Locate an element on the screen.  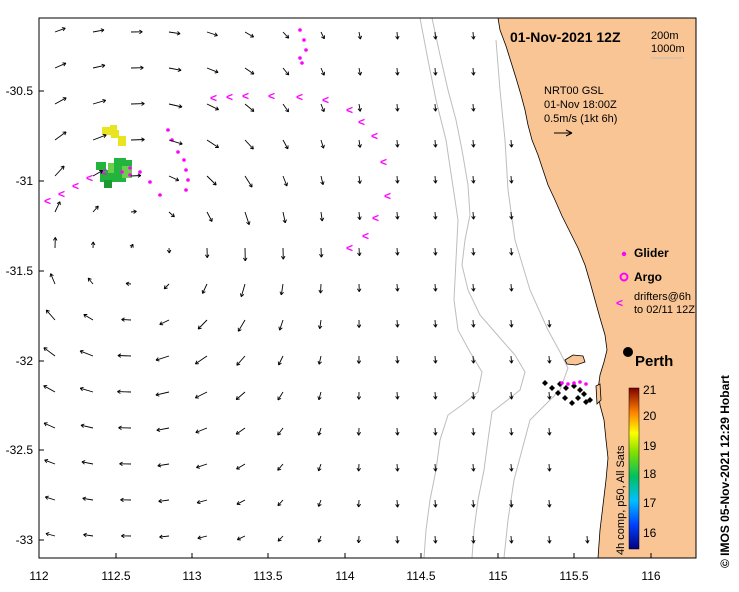
vector-scale-arrow is located at coordinates (563, 133).